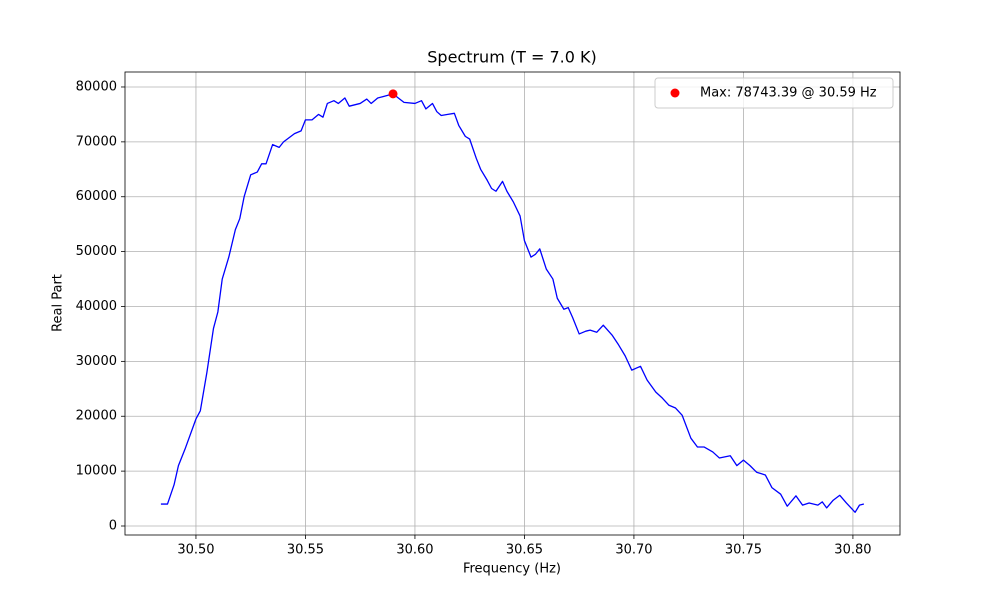  I want to click on y-tick-label: 20000, so click(96, 416).